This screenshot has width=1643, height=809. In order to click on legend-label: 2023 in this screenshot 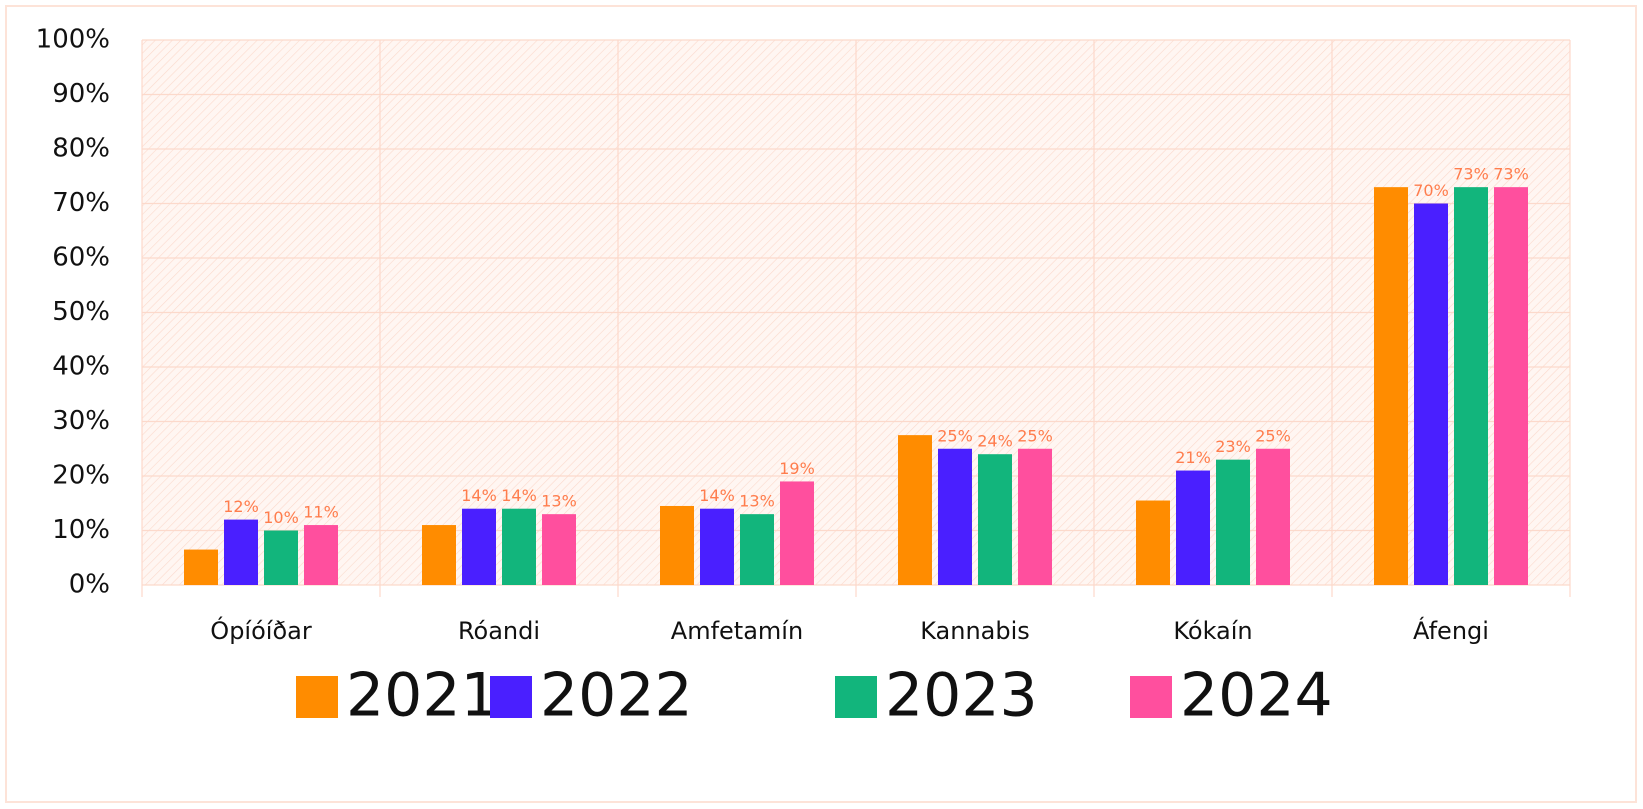, I will do `click(961, 696)`.